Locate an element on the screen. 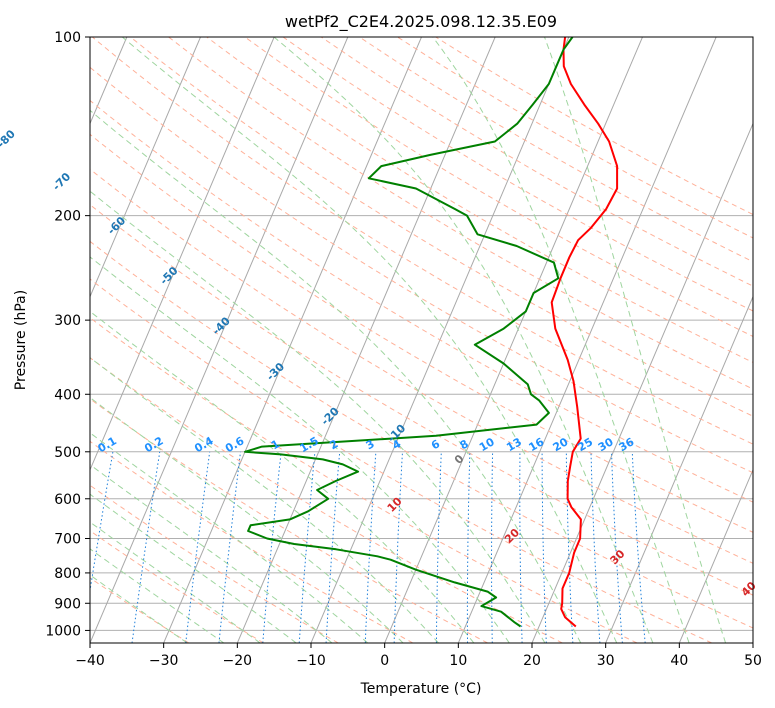 The width and height of the screenshot is (775, 708). y-tick-label: 1000 is located at coordinates (63, 631).